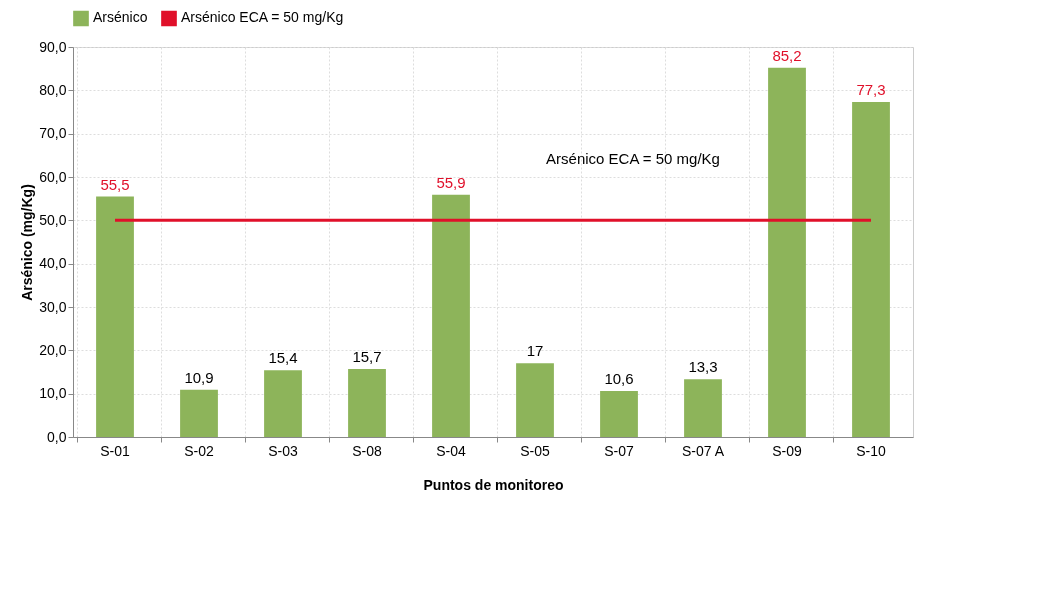 Image resolution: width=1061 pixels, height=614 pixels. What do you see at coordinates (871, 90) in the screenshot?
I see `data-label: 77,3` at bounding box center [871, 90].